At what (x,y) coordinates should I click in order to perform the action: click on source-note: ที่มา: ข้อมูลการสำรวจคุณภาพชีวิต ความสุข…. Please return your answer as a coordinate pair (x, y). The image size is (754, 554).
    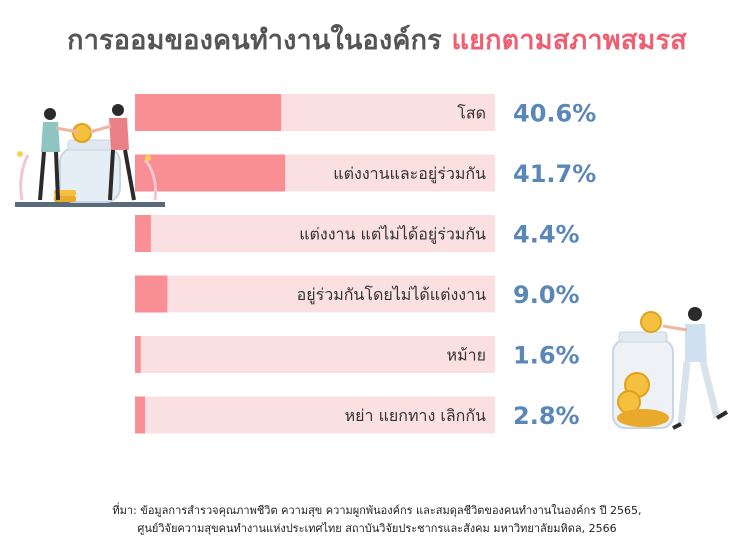
    Looking at the image, I should click on (377, 520).